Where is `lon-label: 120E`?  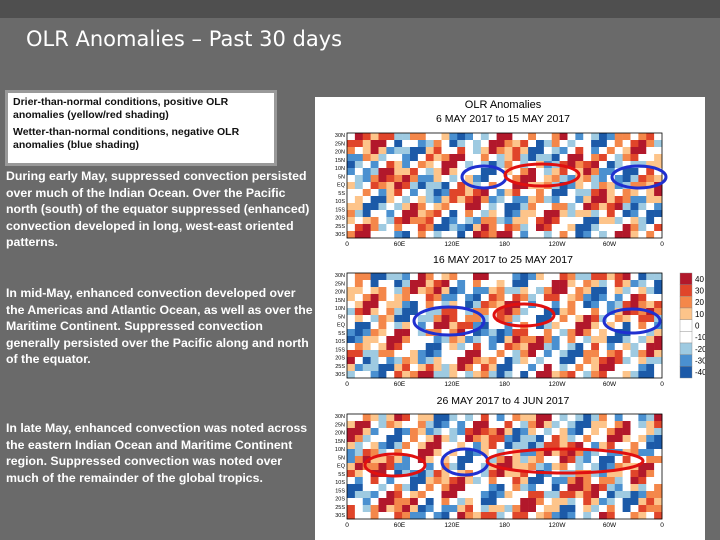
lon-label: 120E is located at coordinates (452, 525).